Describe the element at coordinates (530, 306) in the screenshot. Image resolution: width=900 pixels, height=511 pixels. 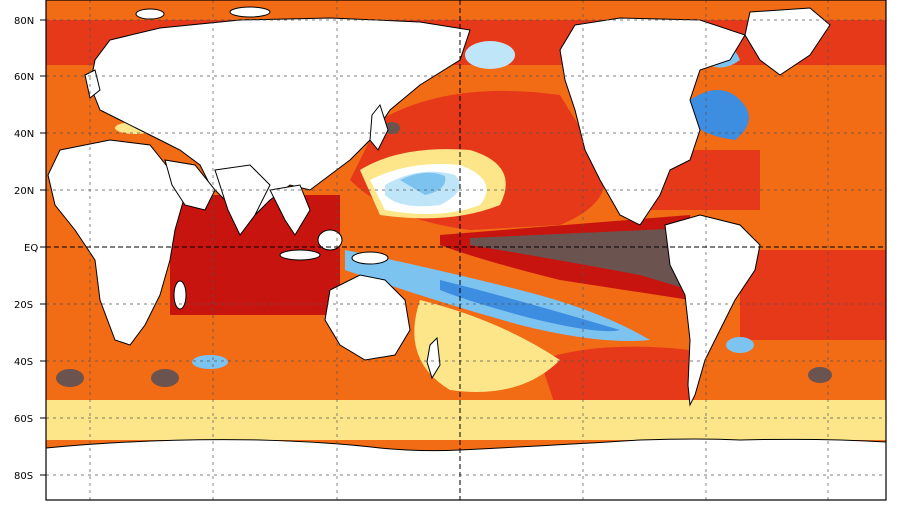
I see `south-pacific-cool-core` at that location.